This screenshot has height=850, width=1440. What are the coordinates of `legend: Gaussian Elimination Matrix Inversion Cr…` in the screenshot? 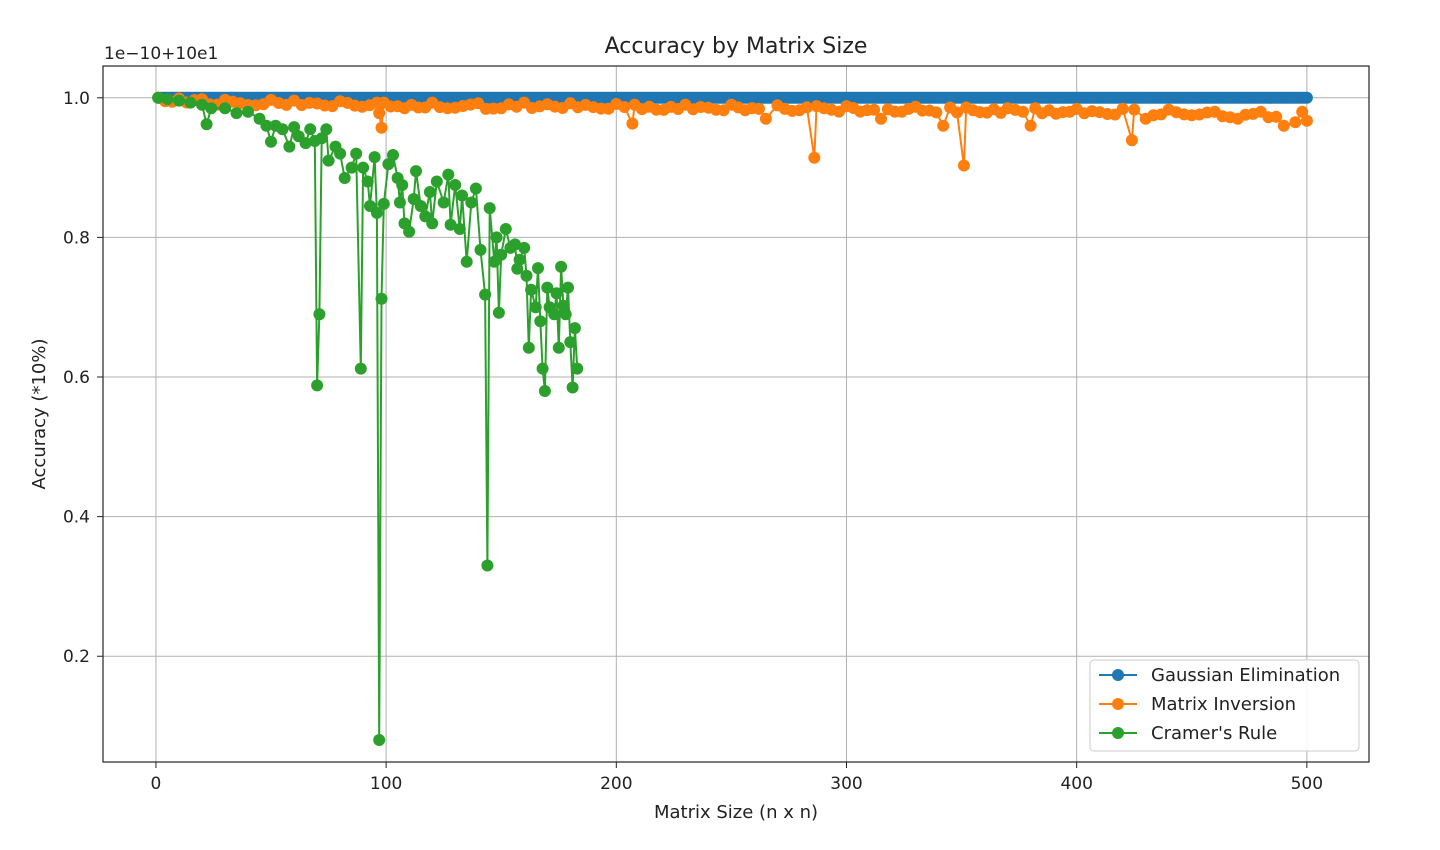 It's located at (1224, 705).